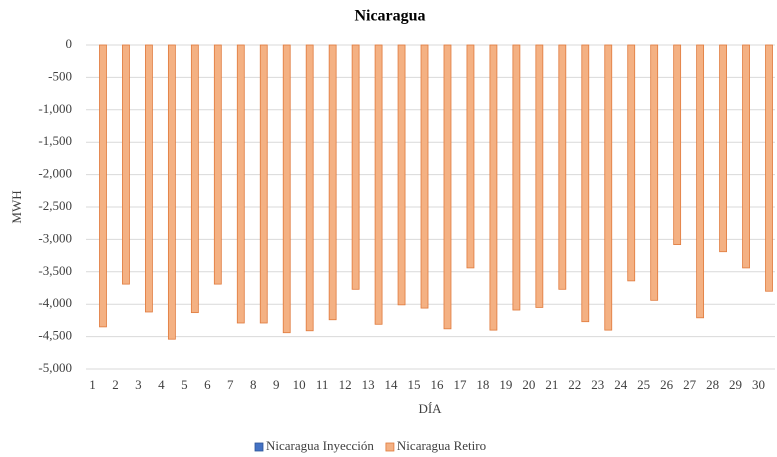 This screenshot has height=457, width=777. What do you see at coordinates (551, 384) in the screenshot?
I see `x-tick-label: 21` at bounding box center [551, 384].